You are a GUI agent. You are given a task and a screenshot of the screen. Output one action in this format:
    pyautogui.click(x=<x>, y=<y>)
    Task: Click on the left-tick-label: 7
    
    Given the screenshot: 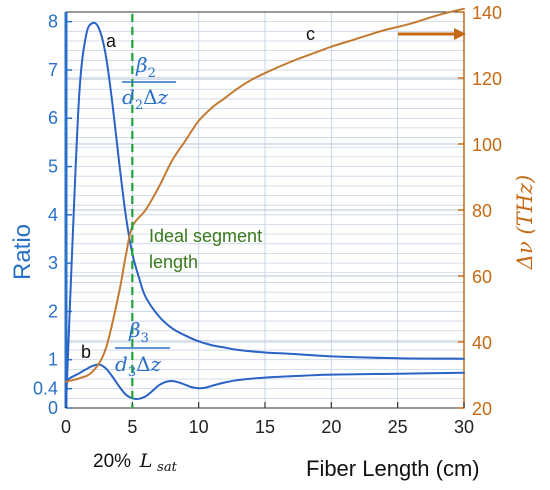 What is the action you would take?
    pyautogui.click(x=53, y=70)
    